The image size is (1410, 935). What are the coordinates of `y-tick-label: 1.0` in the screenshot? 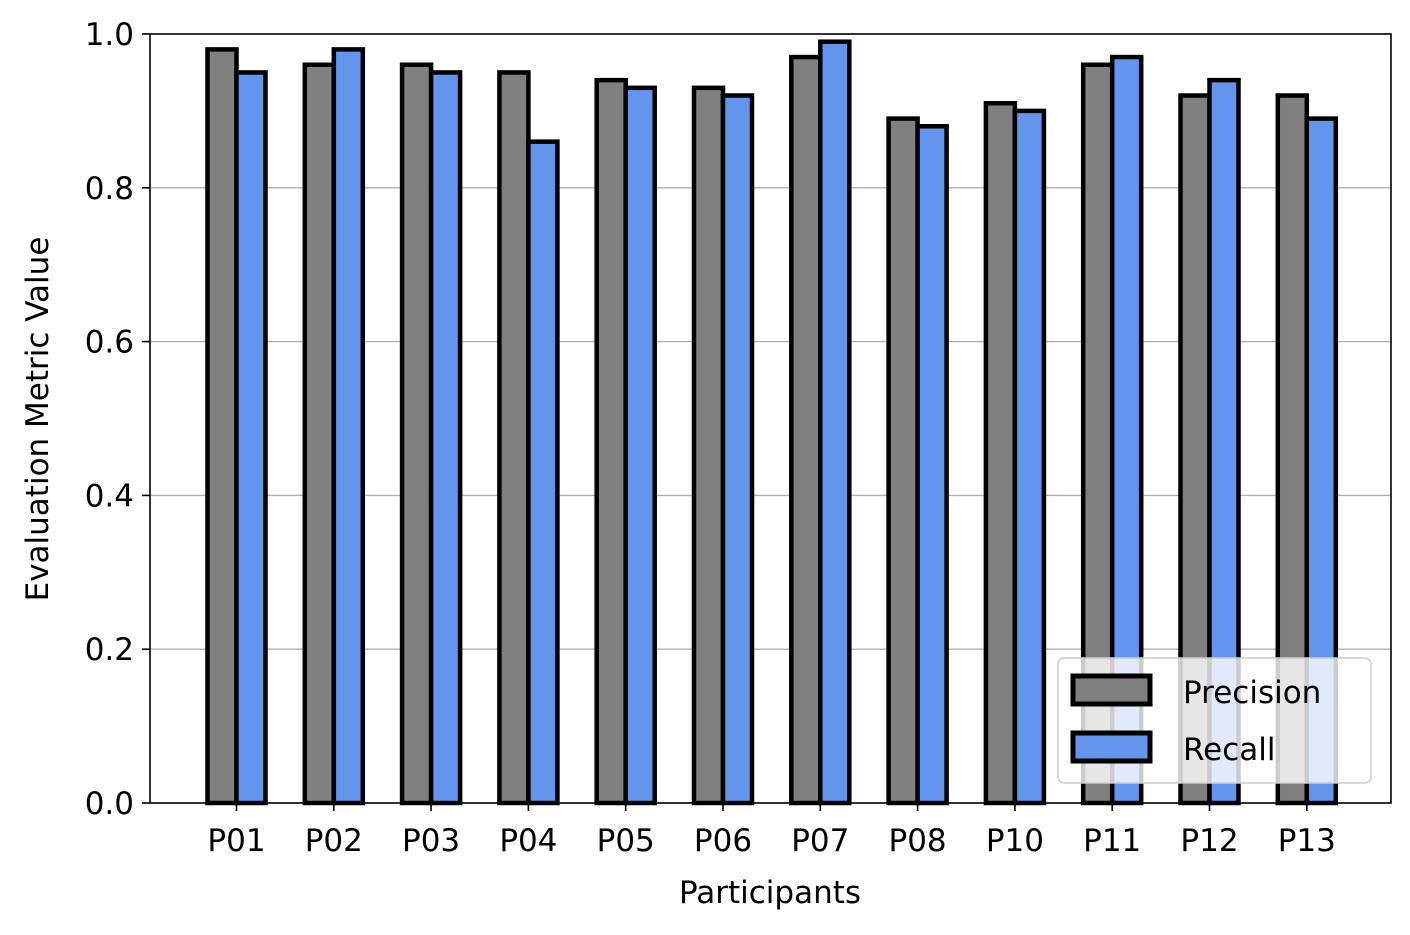 It's located at (109, 35).